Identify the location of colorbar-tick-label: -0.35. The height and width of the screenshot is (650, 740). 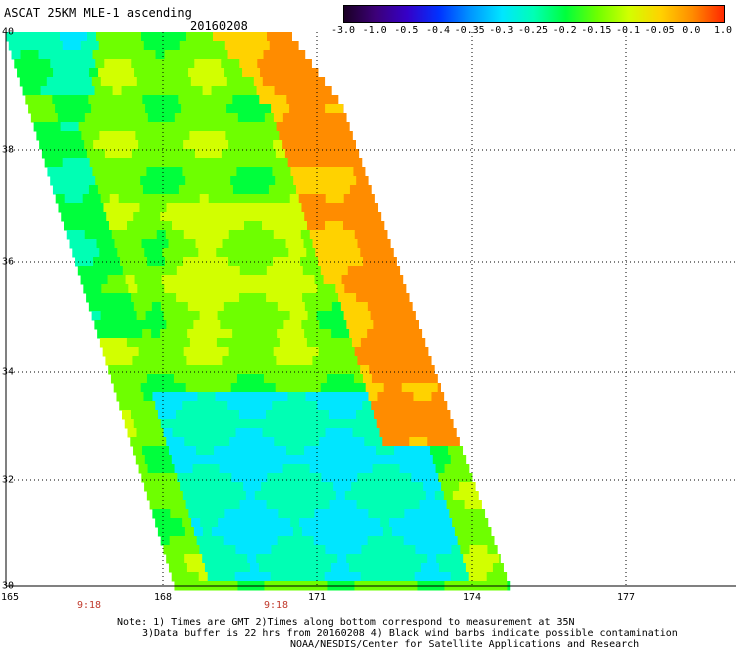
(469, 30).